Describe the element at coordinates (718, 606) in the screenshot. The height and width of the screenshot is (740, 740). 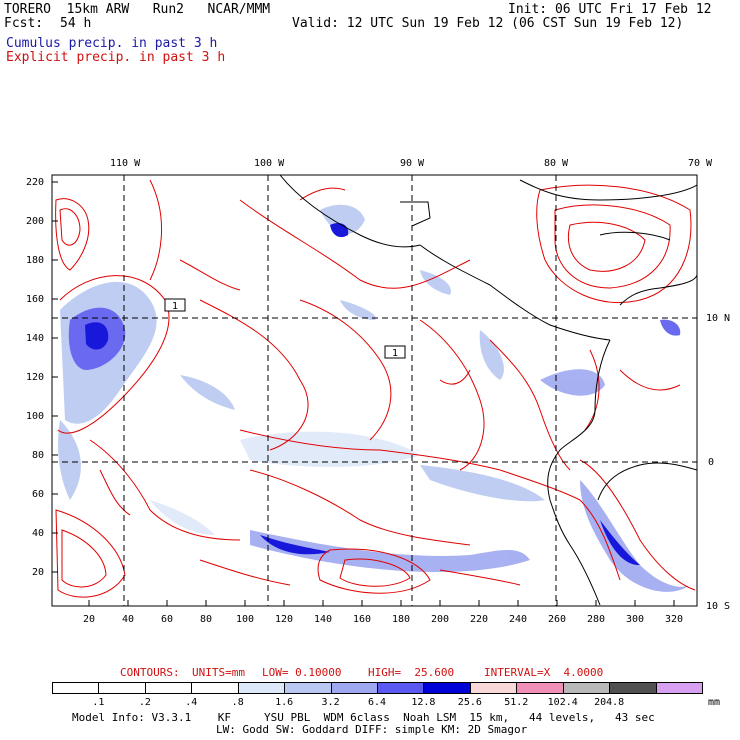
I see `lat-label-10s: 10 S` at that location.